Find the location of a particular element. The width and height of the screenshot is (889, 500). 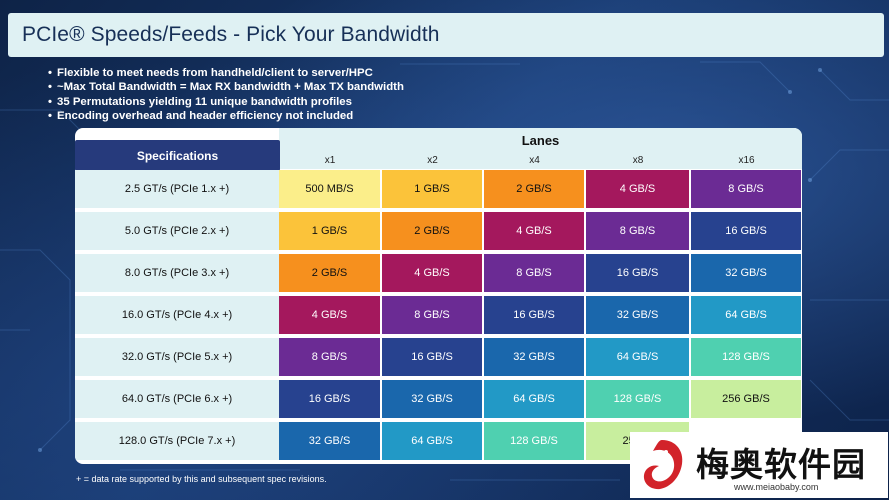

spec-row-label: 8.0 GT/s (PCIe 3.x +) is located at coordinates (177, 273).